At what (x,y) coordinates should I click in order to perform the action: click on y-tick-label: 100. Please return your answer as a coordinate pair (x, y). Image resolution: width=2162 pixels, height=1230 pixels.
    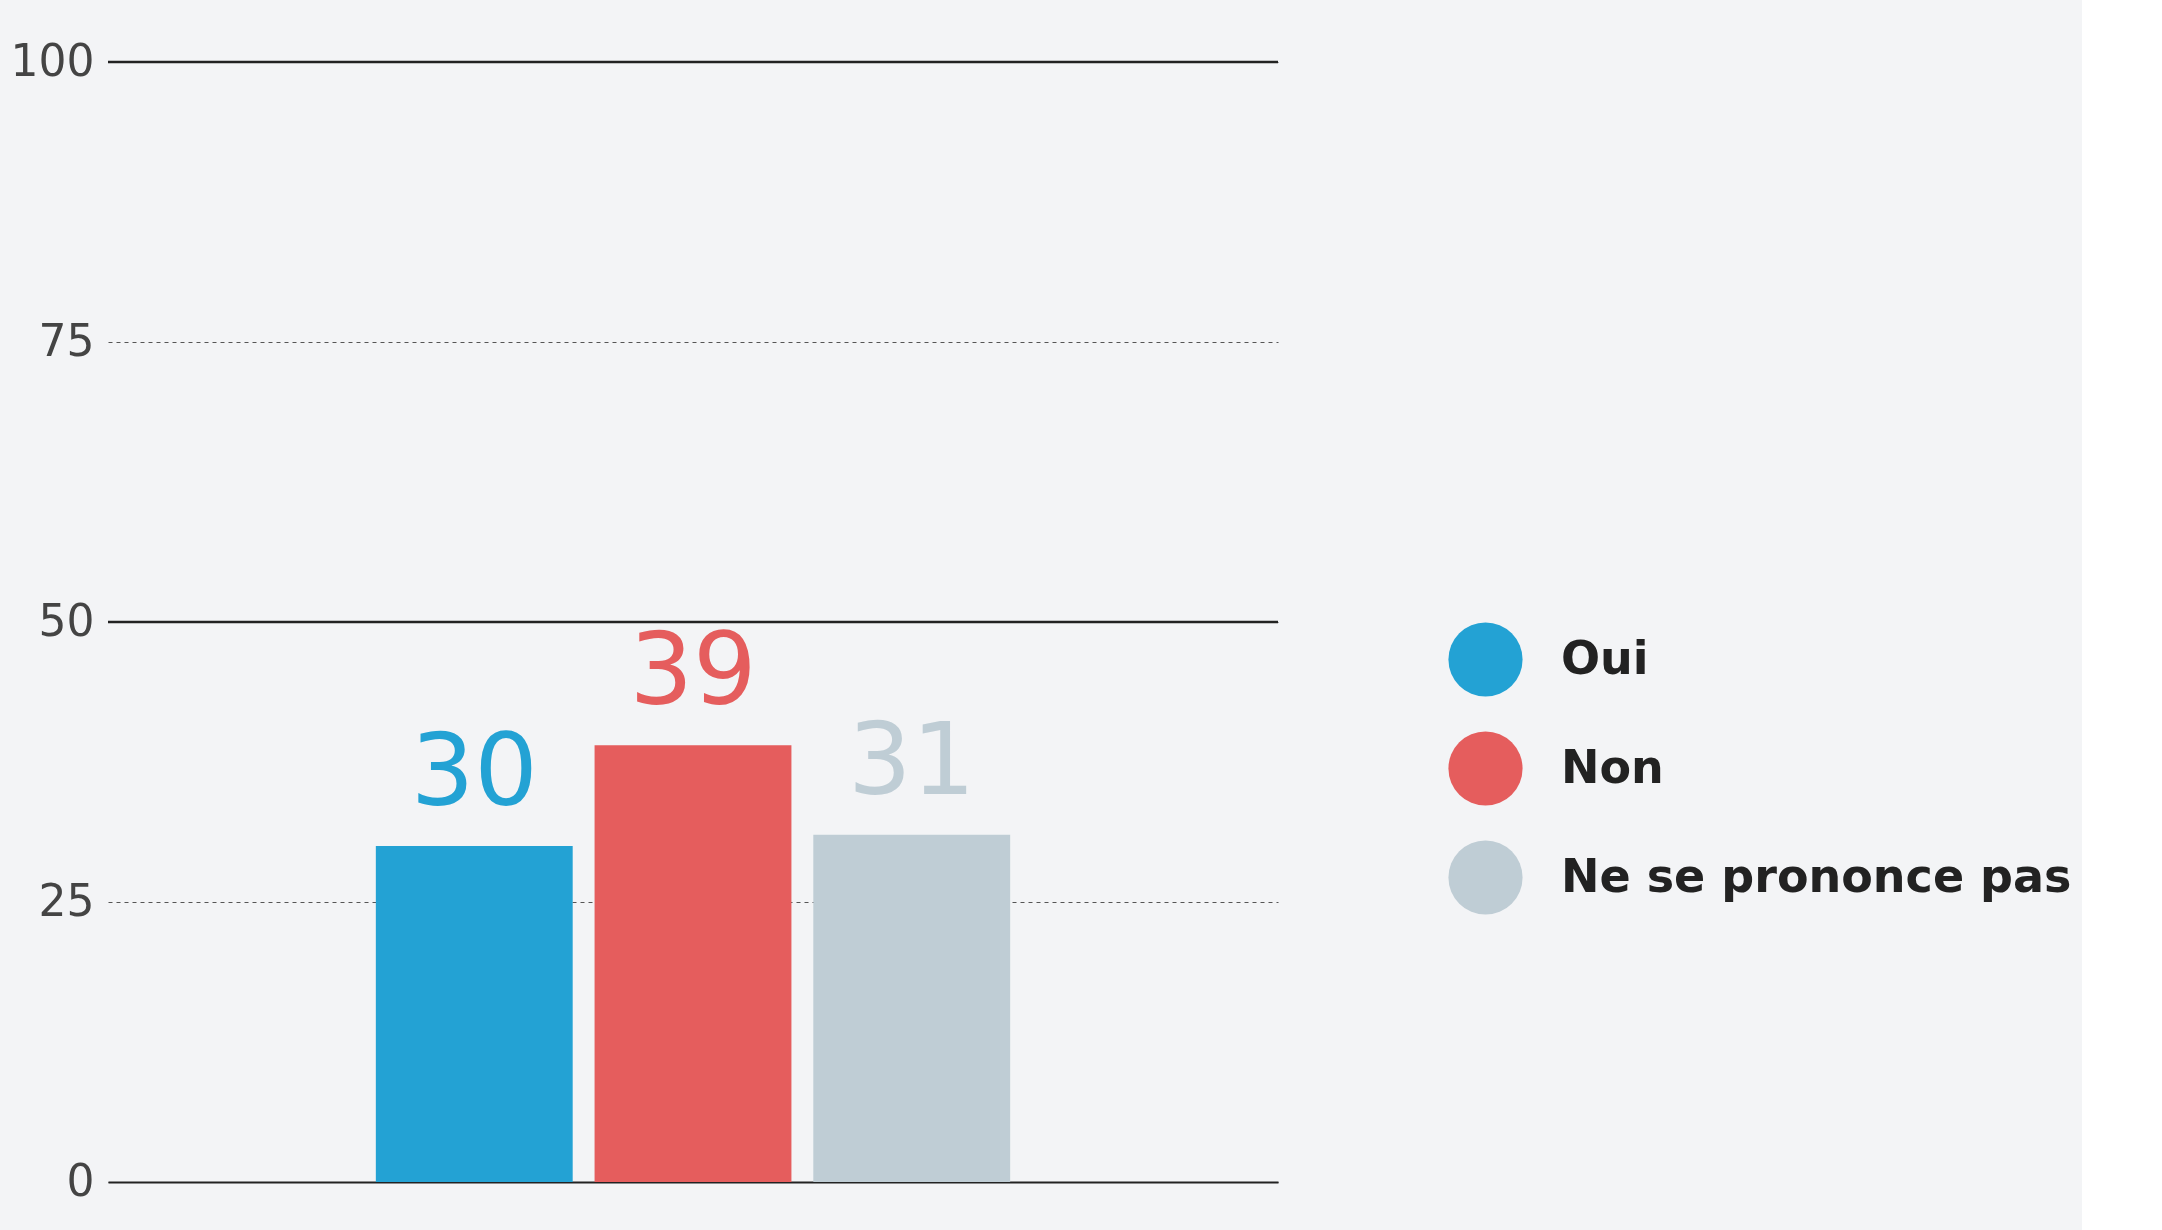
    Looking at the image, I should click on (52, 60).